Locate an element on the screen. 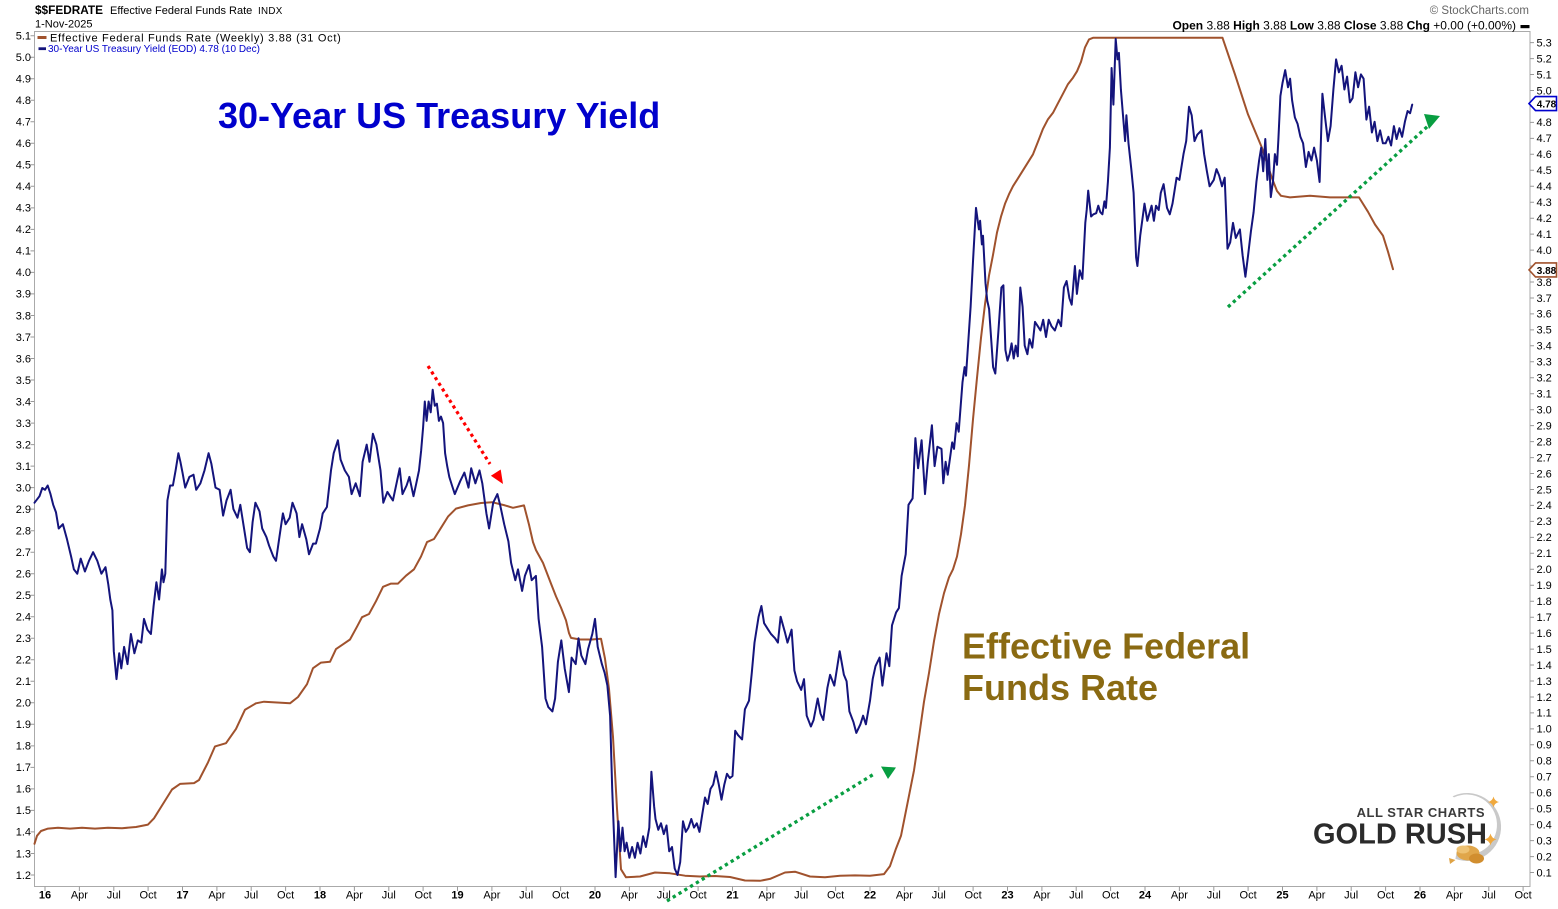  svg-text: 0.5 is located at coordinates (1544, 810).